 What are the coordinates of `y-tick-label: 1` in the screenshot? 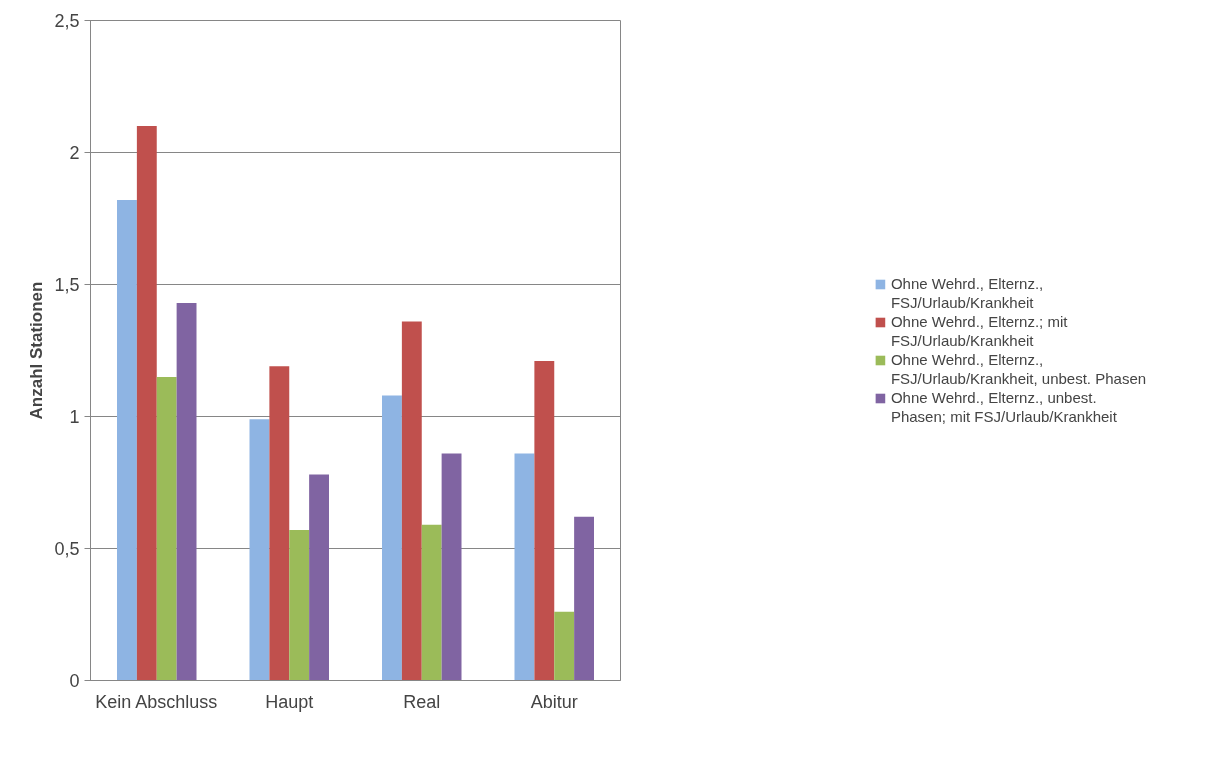 It's located at (74, 417).